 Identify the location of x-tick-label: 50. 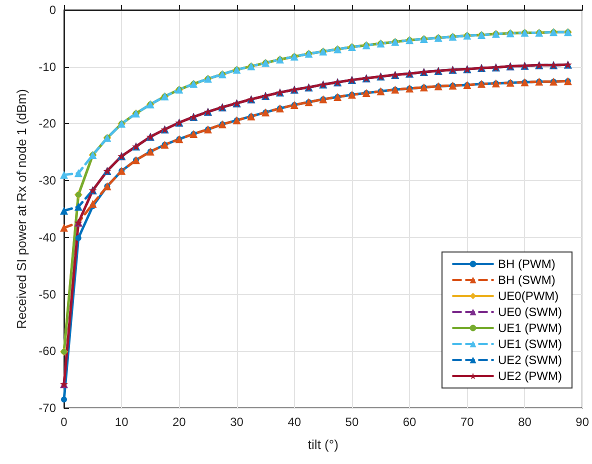
(352, 422).